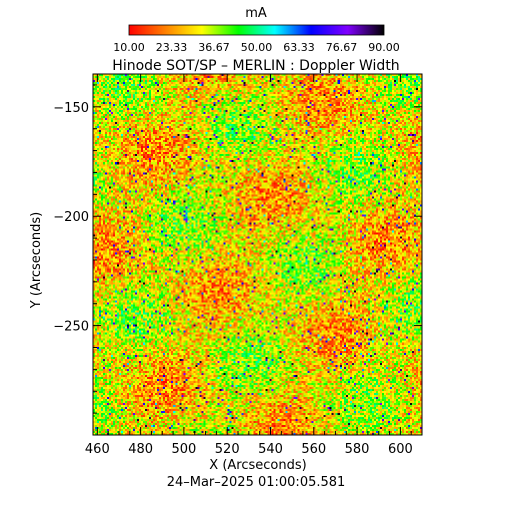 The height and width of the screenshot is (512, 512). I want to click on colorbar-tick-label: 36.67, so click(214, 47).